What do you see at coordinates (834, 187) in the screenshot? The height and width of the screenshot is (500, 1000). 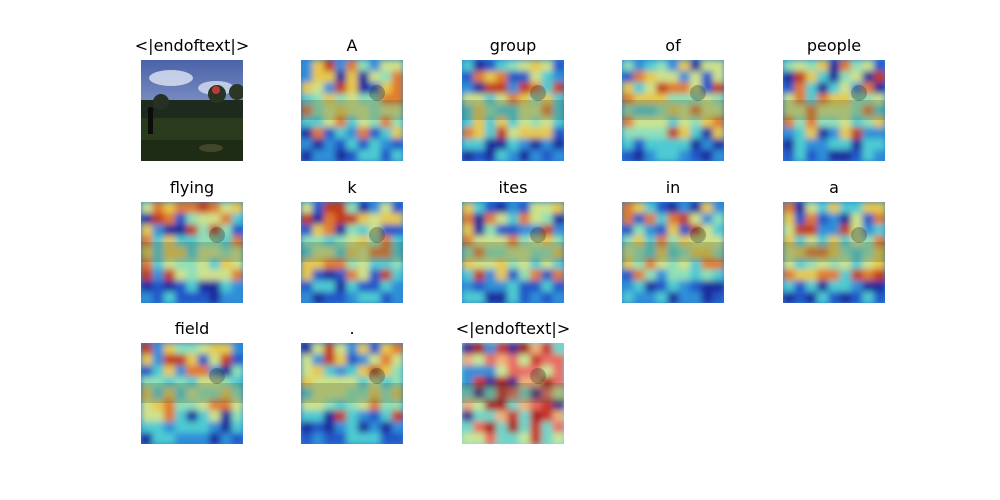 I see `token-label: a` at bounding box center [834, 187].